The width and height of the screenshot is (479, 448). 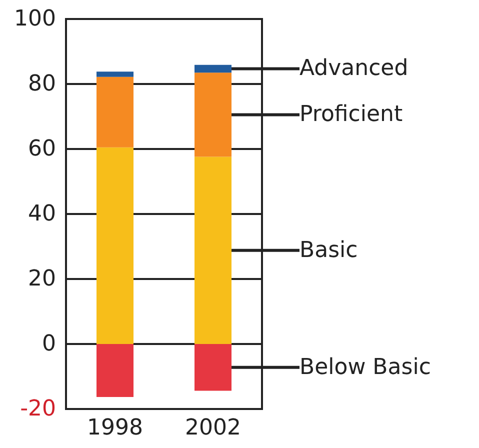 What do you see at coordinates (115, 428) in the screenshot?
I see `x-tick-label: 1998` at bounding box center [115, 428].